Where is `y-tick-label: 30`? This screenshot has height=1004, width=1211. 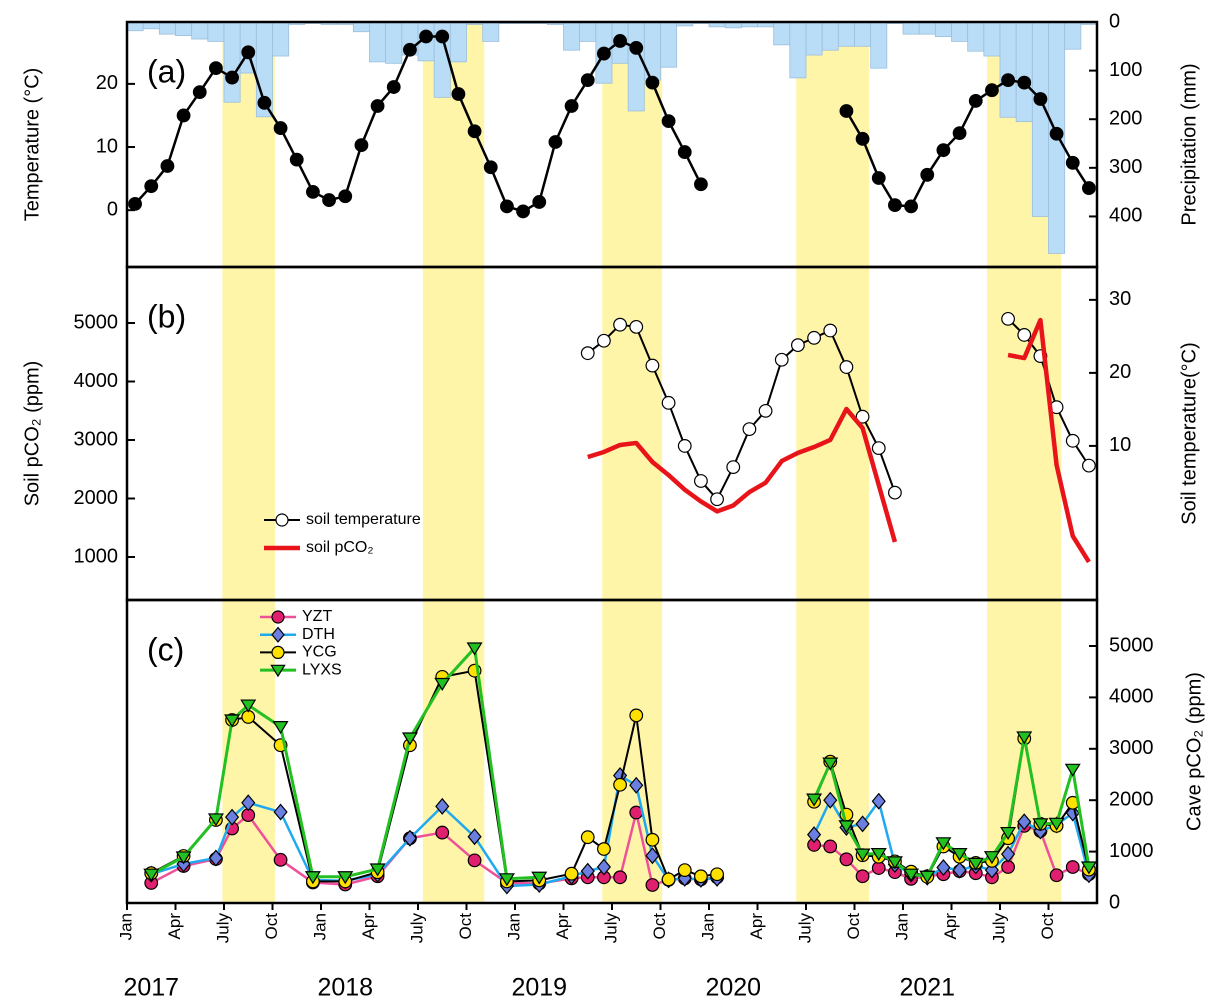 y-tick-label: 30 is located at coordinates (1120, 299).